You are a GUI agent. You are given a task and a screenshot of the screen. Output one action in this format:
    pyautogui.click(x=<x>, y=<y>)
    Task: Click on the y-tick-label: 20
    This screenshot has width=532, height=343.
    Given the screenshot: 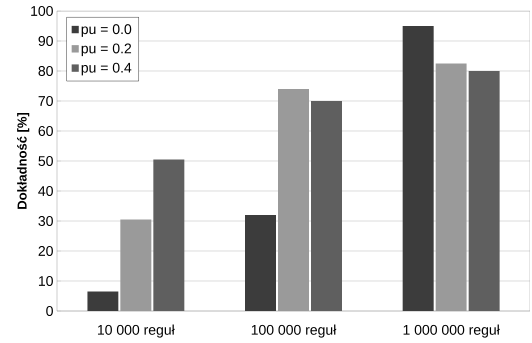 What is the action you would take?
    pyautogui.click(x=45, y=251)
    